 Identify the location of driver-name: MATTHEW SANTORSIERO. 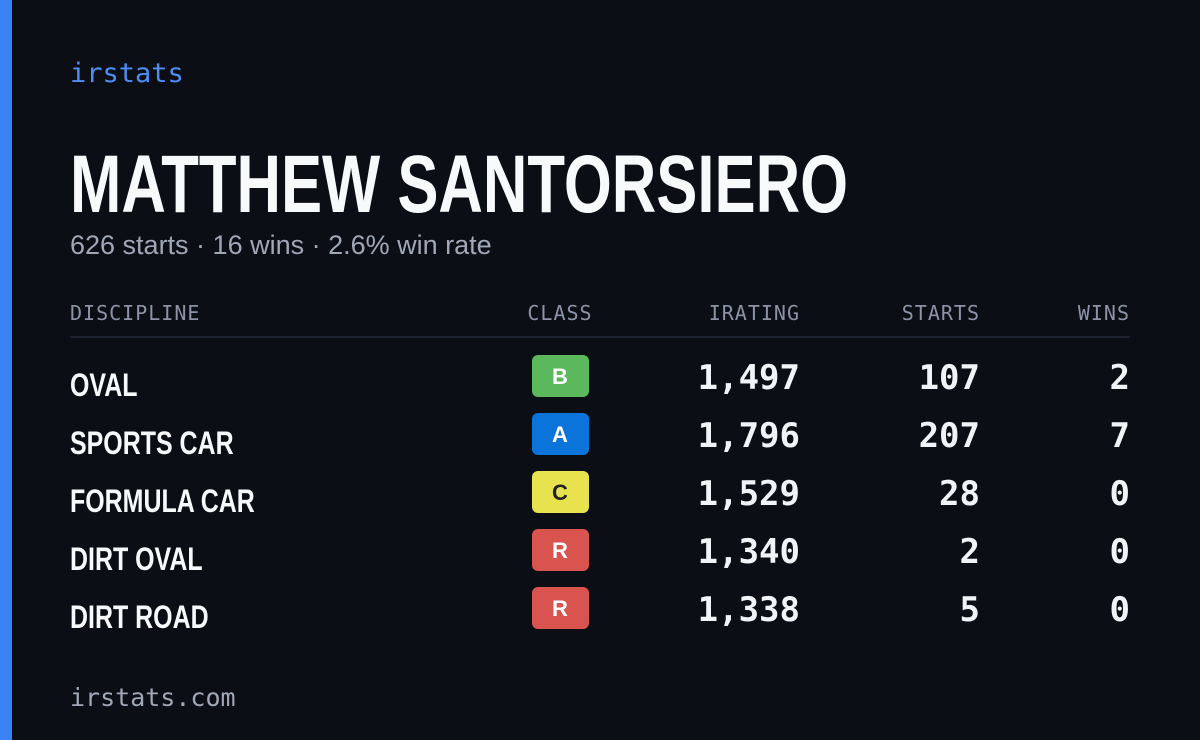
(459, 184).